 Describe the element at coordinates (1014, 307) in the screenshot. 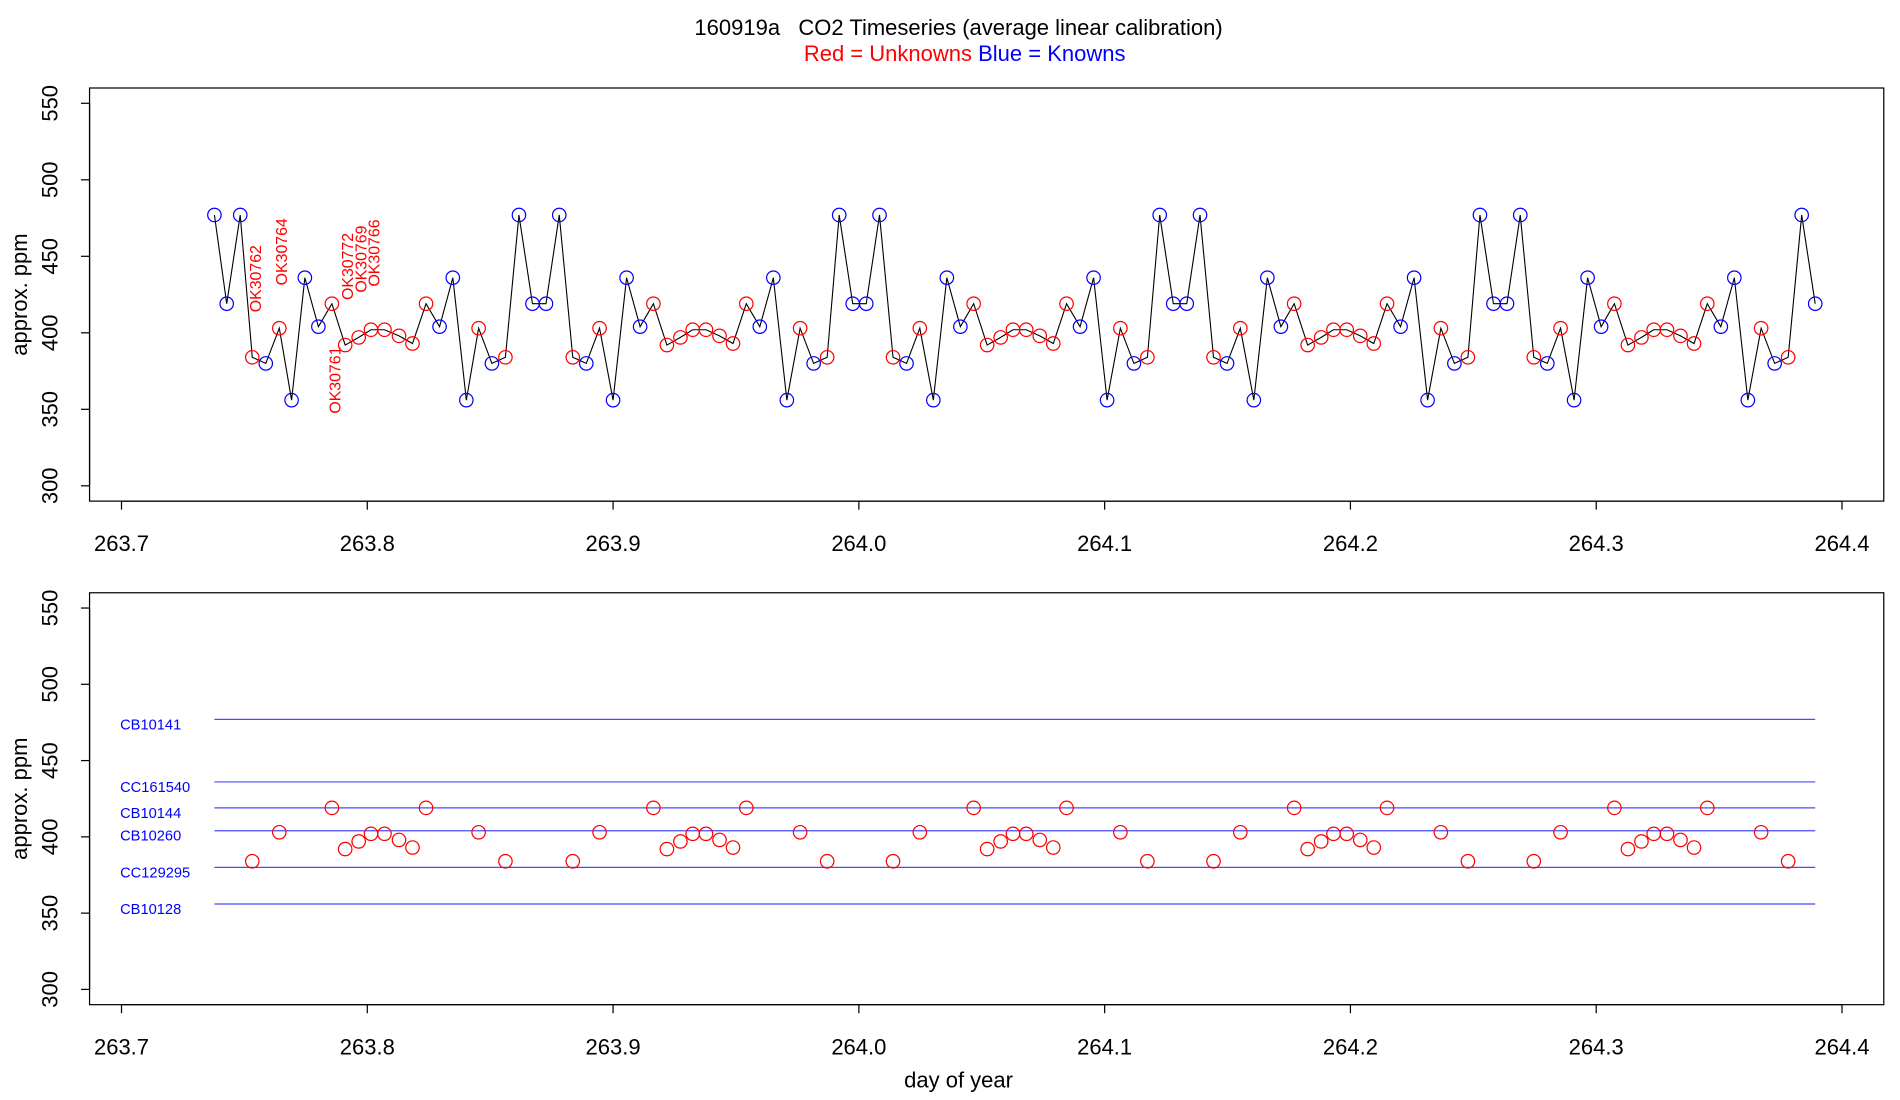

I see `trace-line` at that location.